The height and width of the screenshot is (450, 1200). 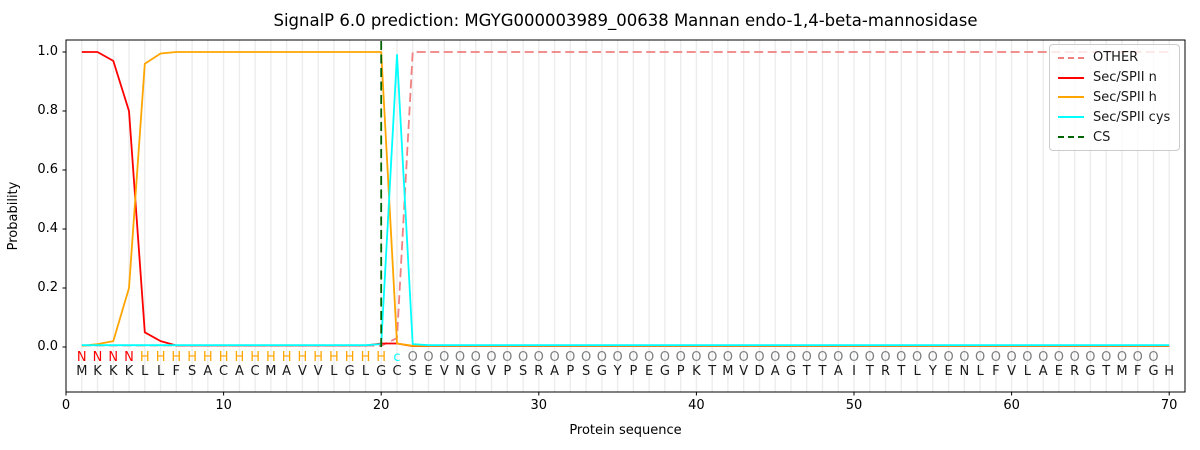 I want to click on legend: OTHER Sec/SPII n Sec/SPII h Sec/SPII cys CS, so click(x=1114, y=97).